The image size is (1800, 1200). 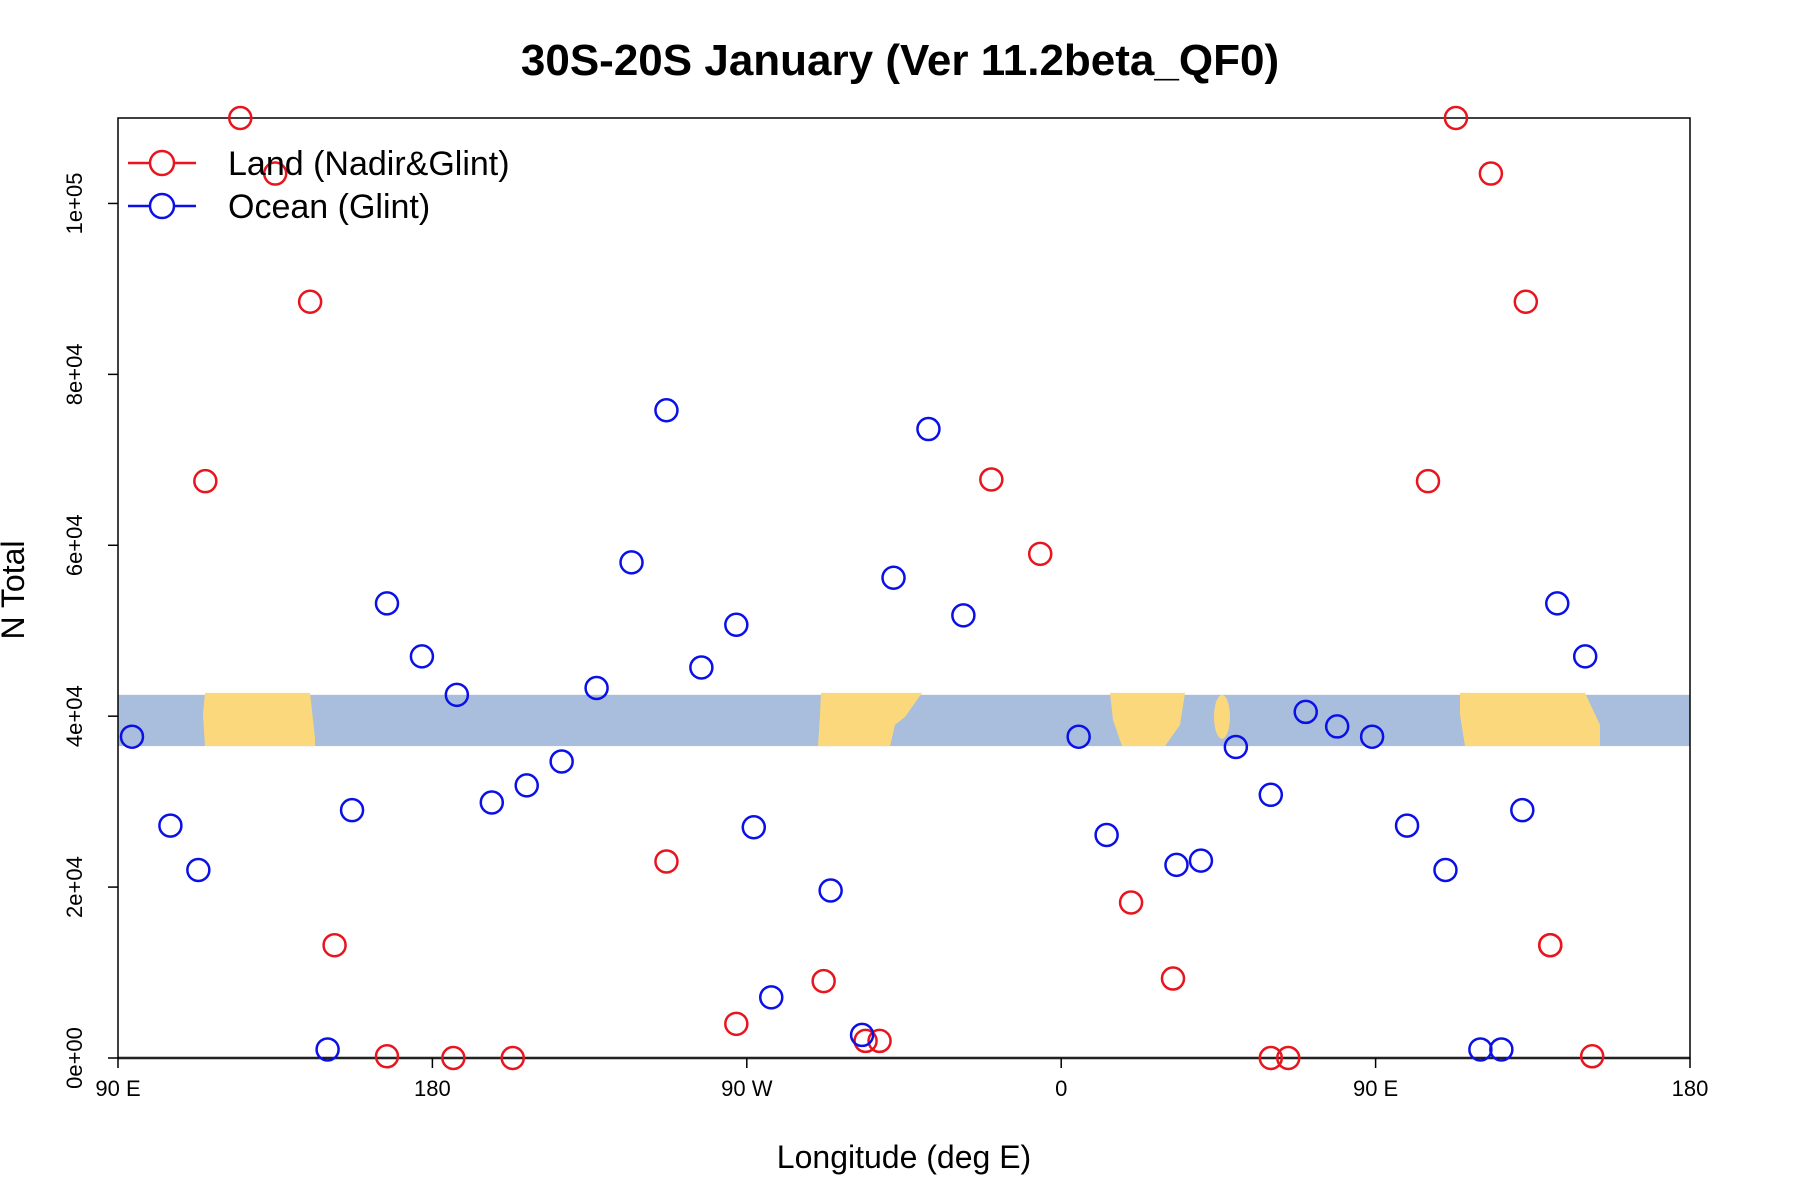 What do you see at coordinates (74, 1058) in the screenshot?
I see `y-tick-label: 0e+00` at bounding box center [74, 1058].